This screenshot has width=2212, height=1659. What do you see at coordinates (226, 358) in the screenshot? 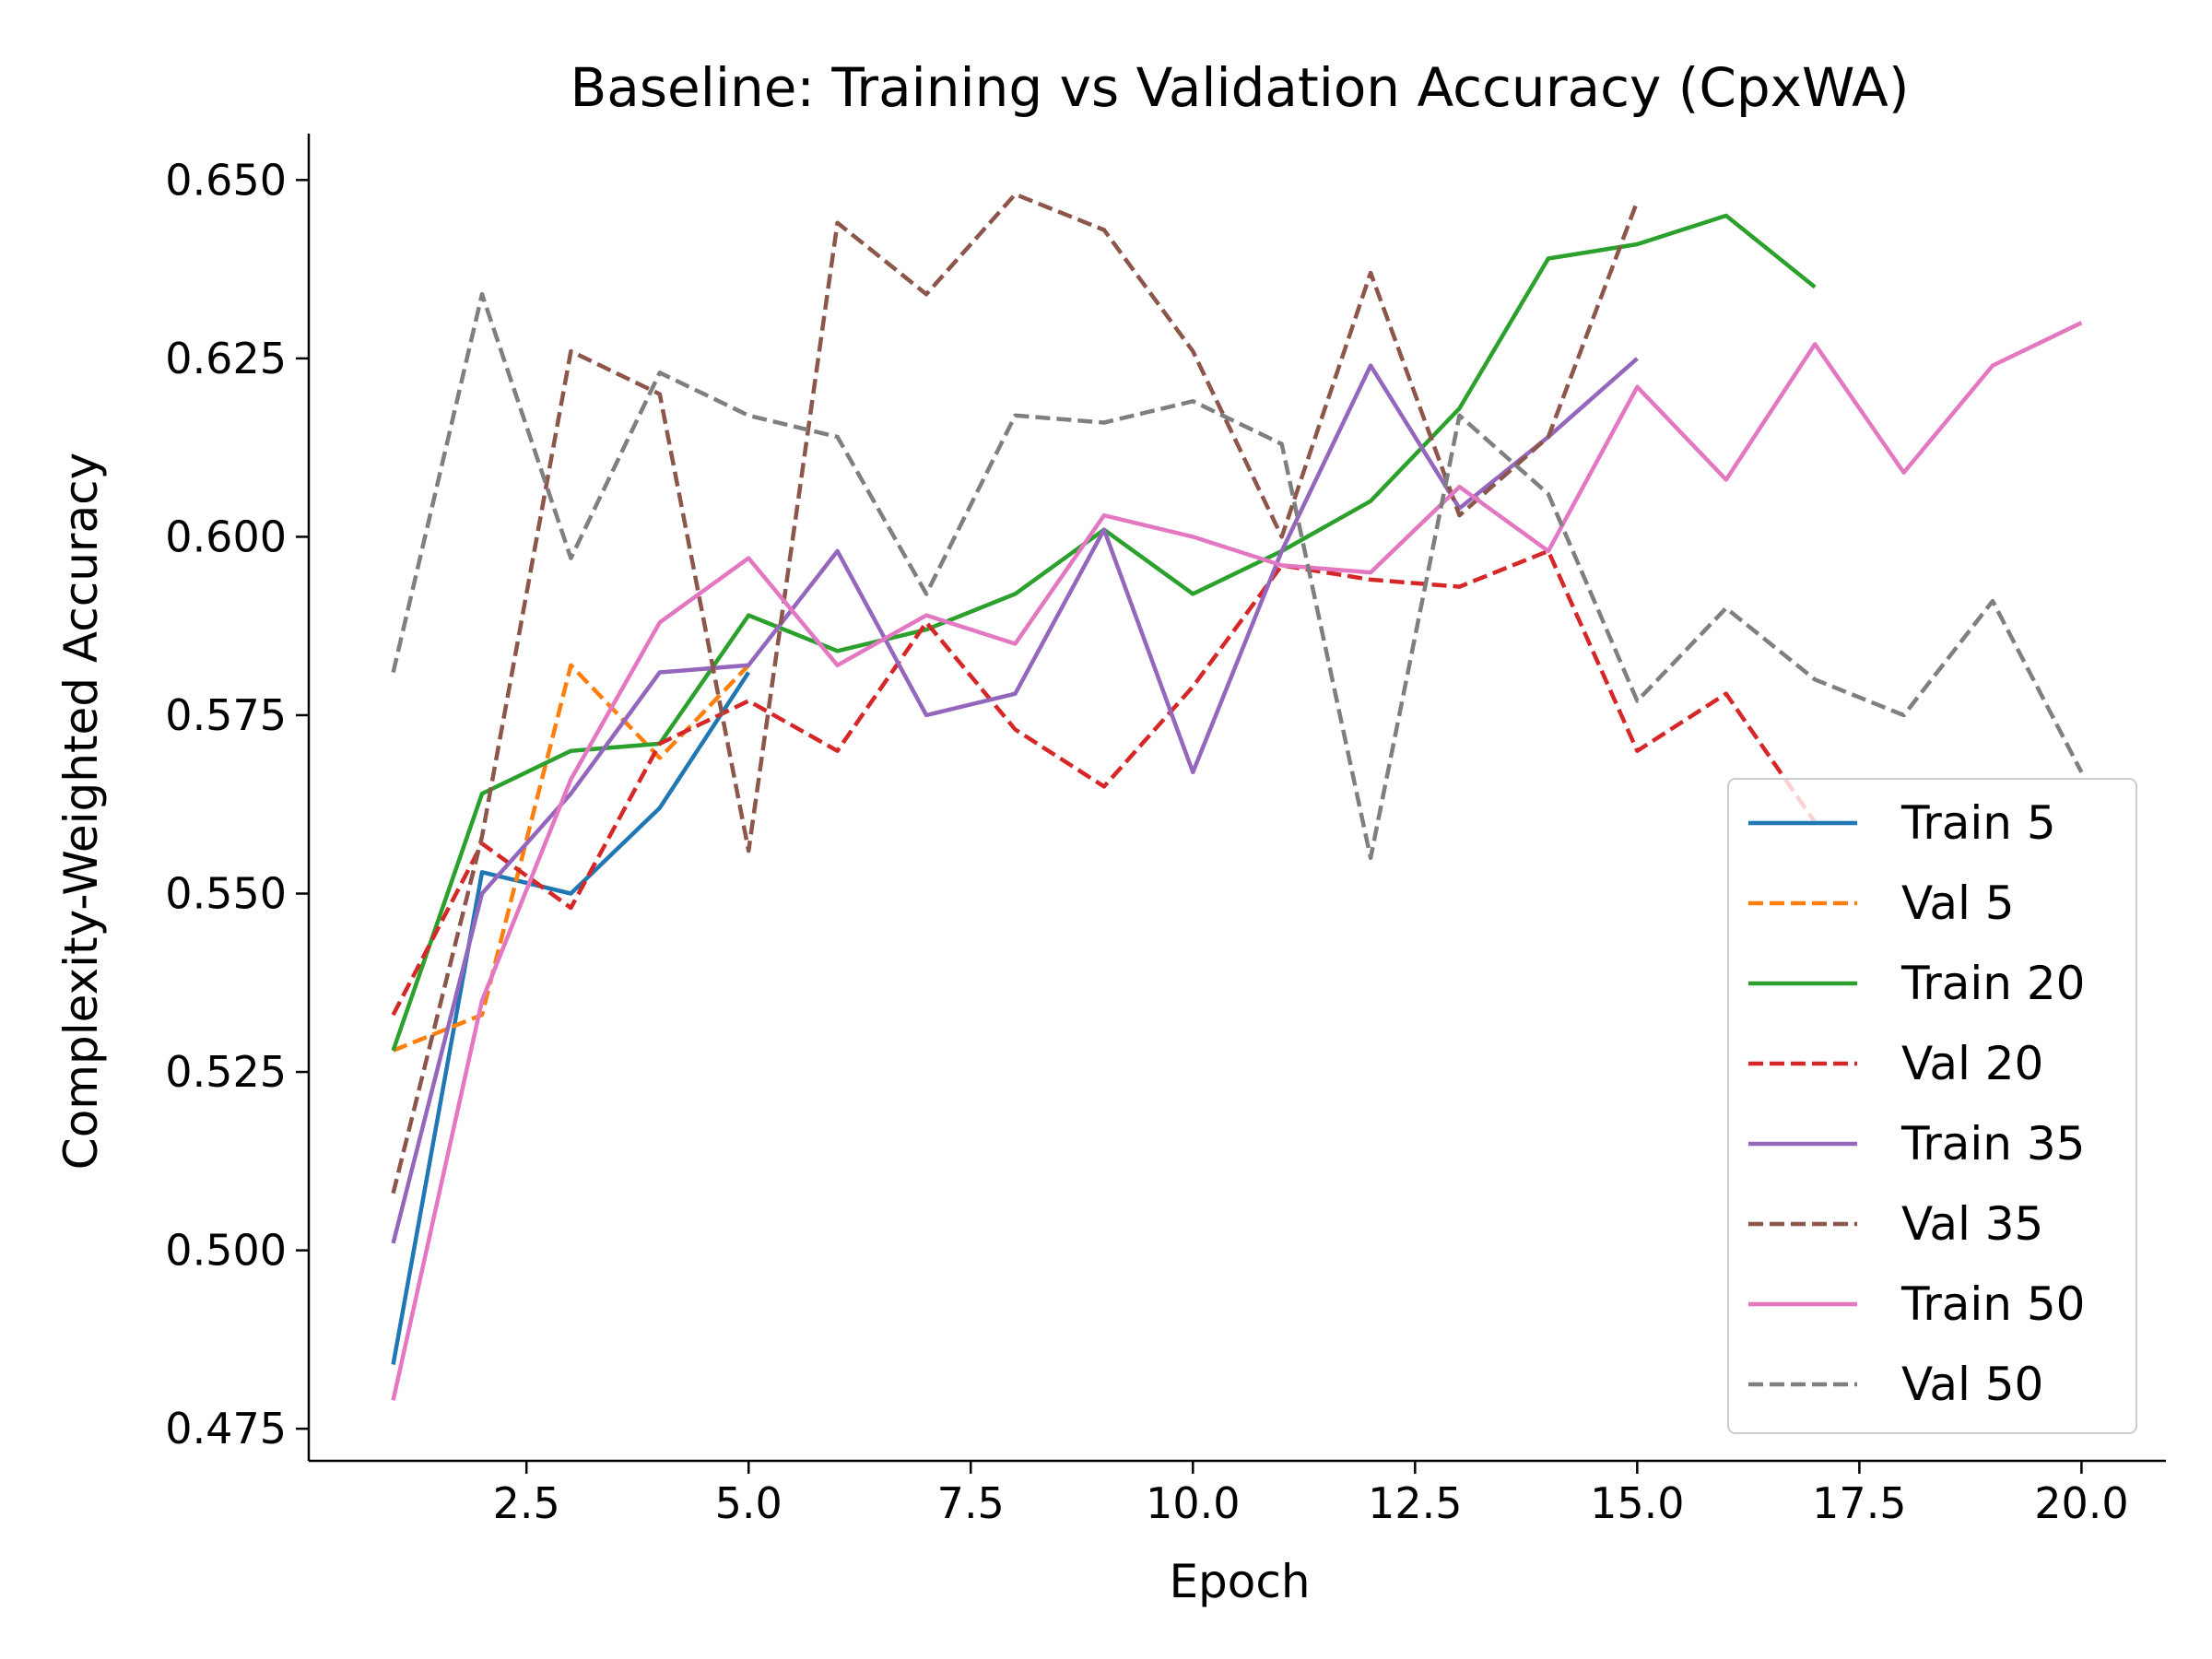
I see `y-tick-label: 0.625` at bounding box center [226, 358].